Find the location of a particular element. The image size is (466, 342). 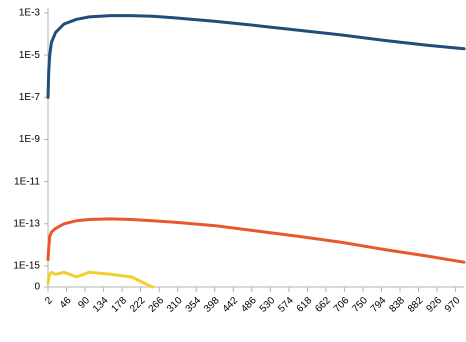

x-tick-label: 882 is located at coordinates (416, 305).